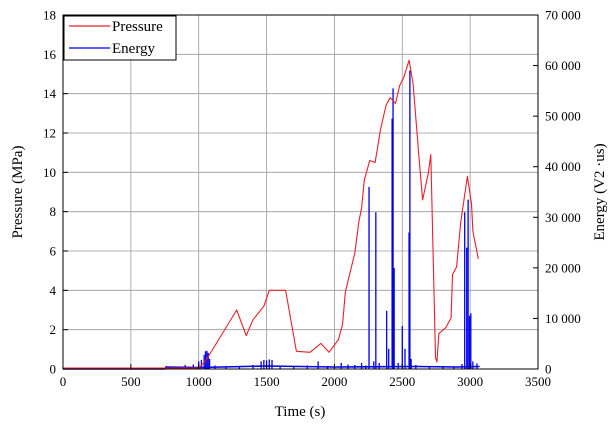 This screenshot has width=616, height=425. I want to click on x-axis-title: Time (s), so click(300, 412).